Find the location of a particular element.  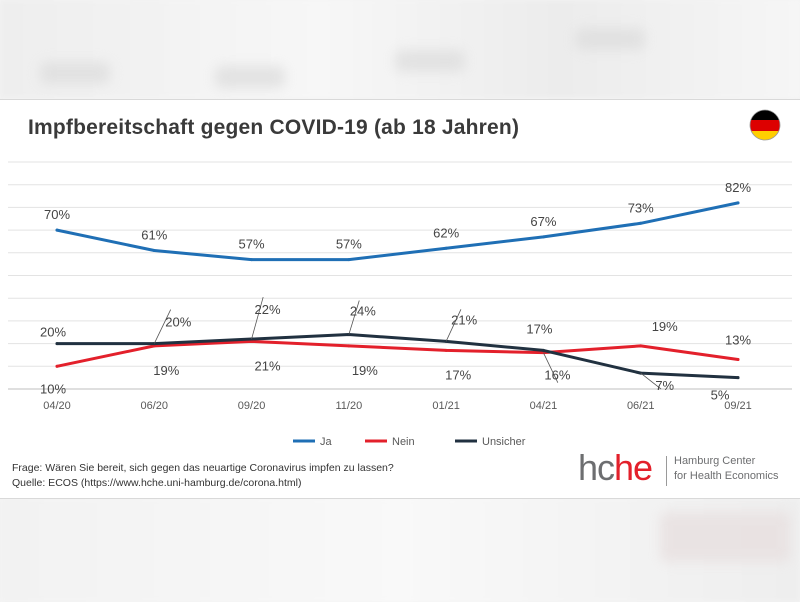

data-label-nein: 13% is located at coordinates (738, 339).